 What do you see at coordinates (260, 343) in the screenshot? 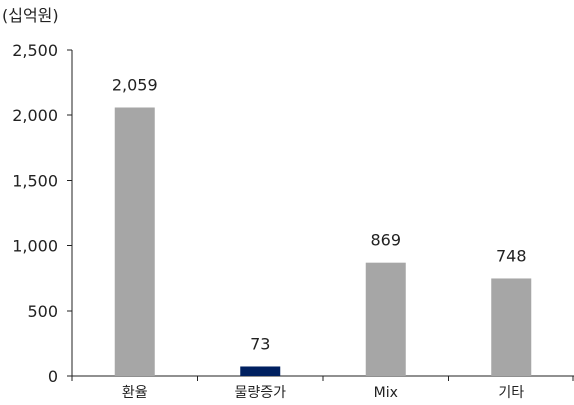
I see `data-label: 73` at bounding box center [260, 343].